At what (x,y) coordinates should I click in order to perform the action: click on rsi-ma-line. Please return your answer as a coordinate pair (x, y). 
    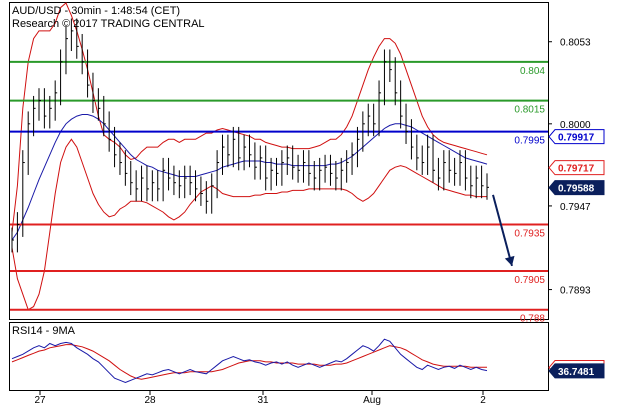
    Looking at the image, I should click on (249, 362).